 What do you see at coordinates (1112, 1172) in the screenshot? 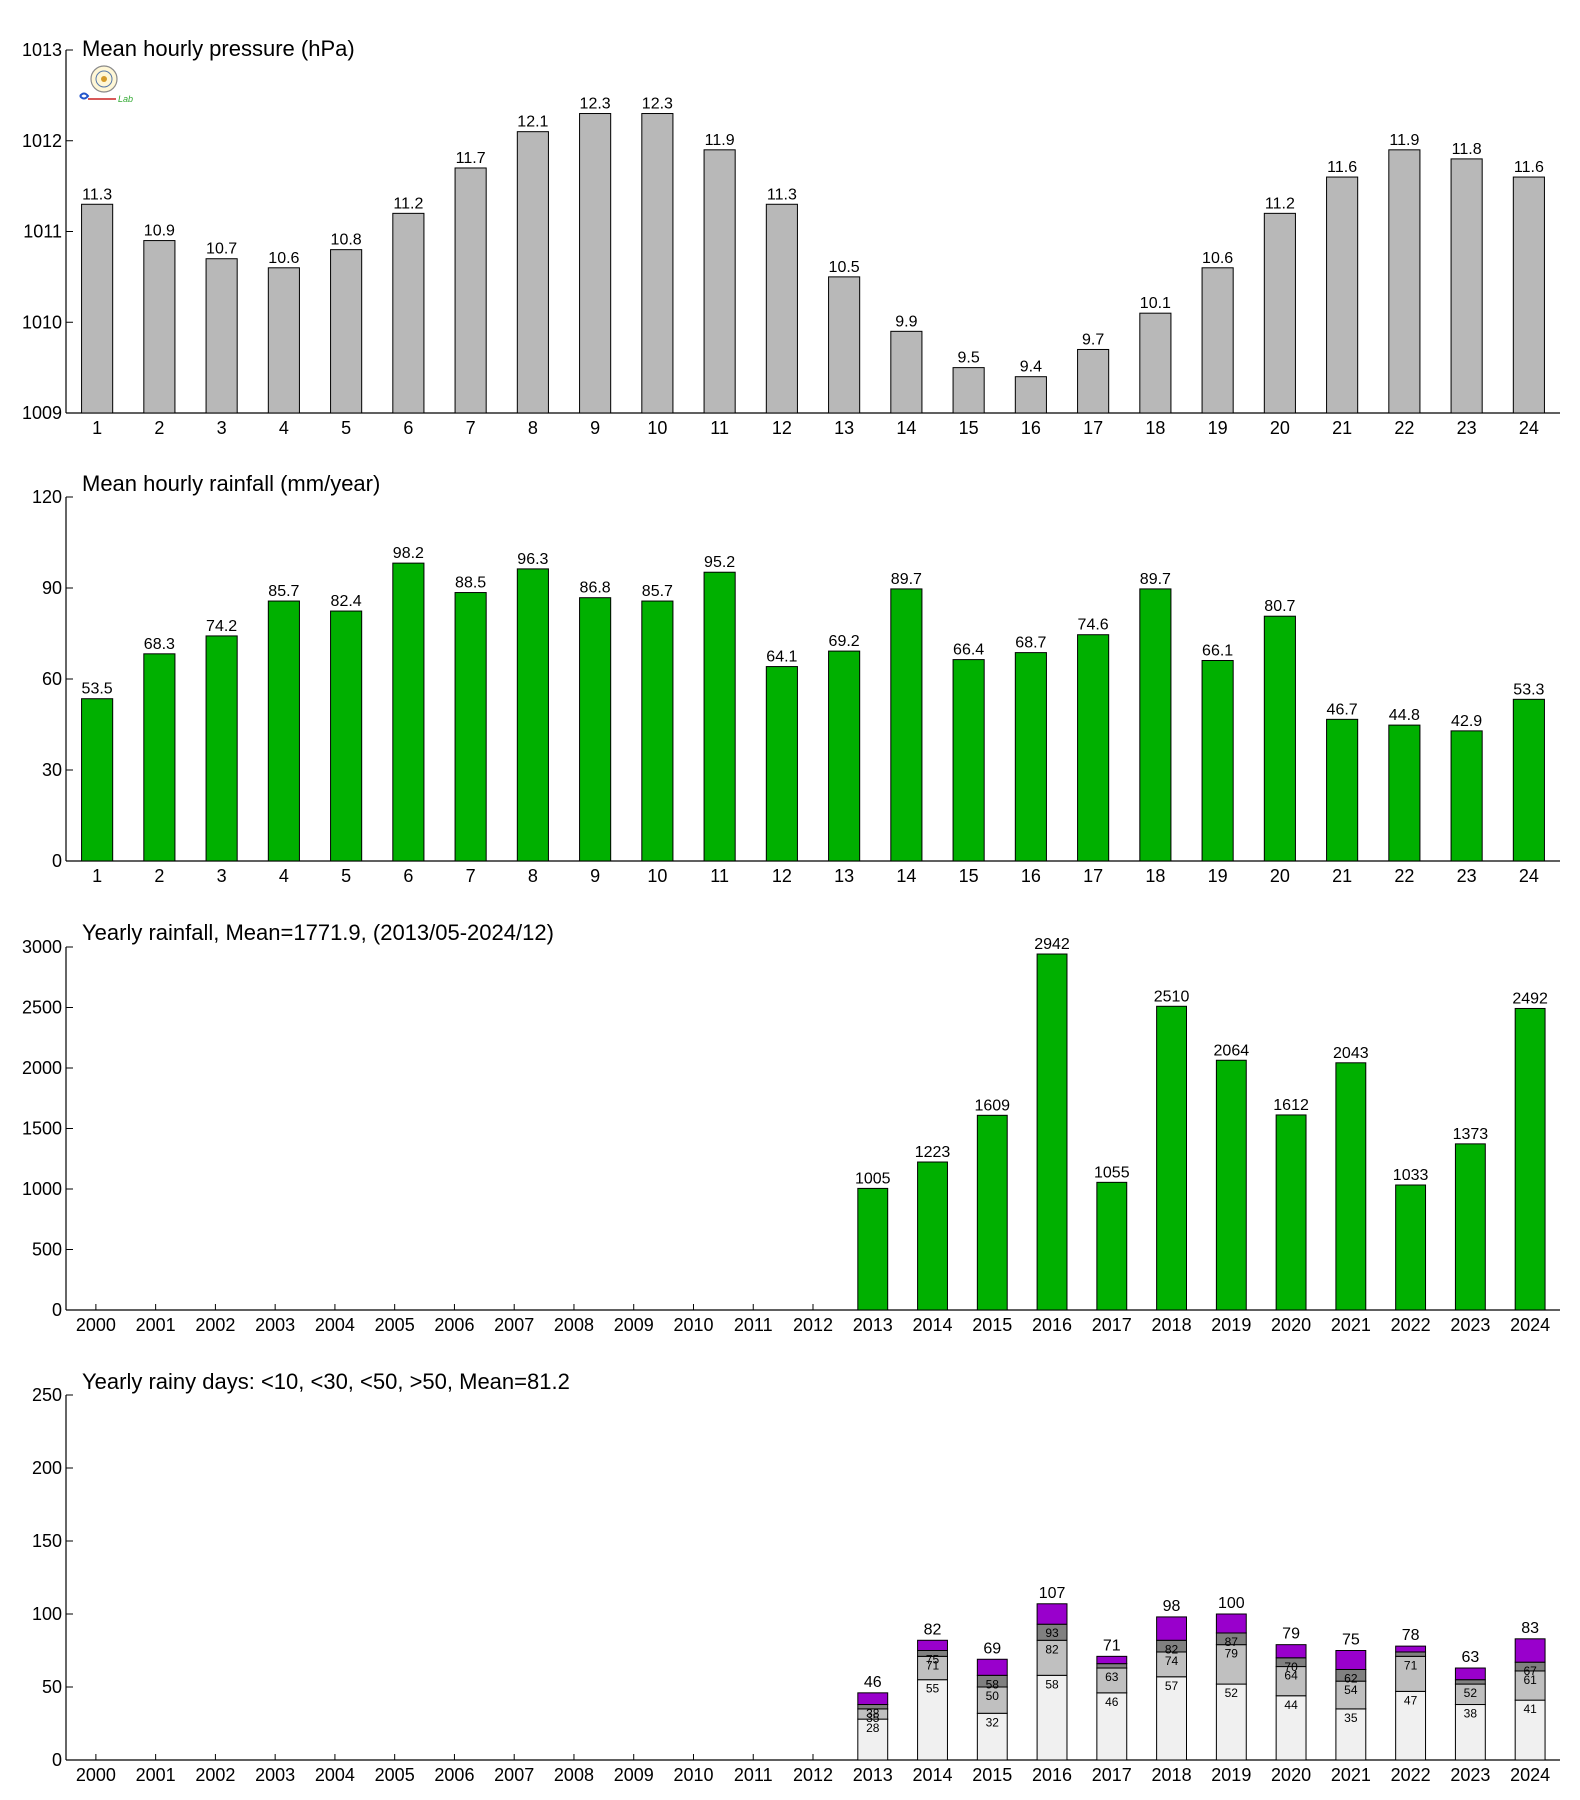
I see `data-label: 1055` at bounding box center [1112, 1172].